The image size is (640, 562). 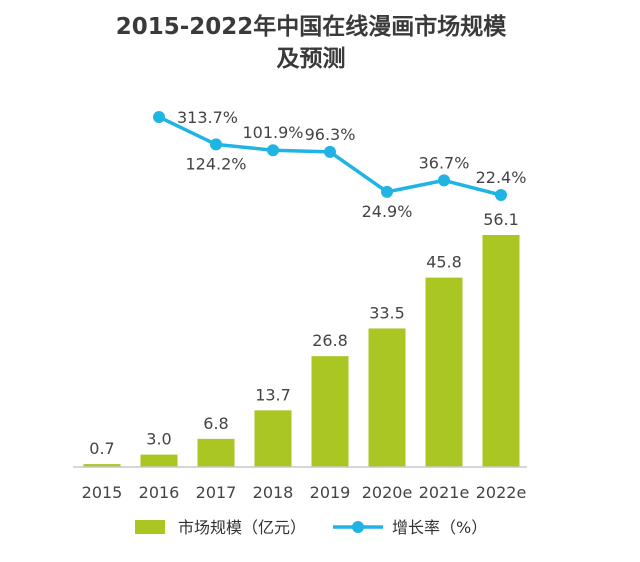 What do you see at coordinates (387, 492) in the screenshot?
I see `x-tick-2020e: 2020e` at bounding box center [387, 492].